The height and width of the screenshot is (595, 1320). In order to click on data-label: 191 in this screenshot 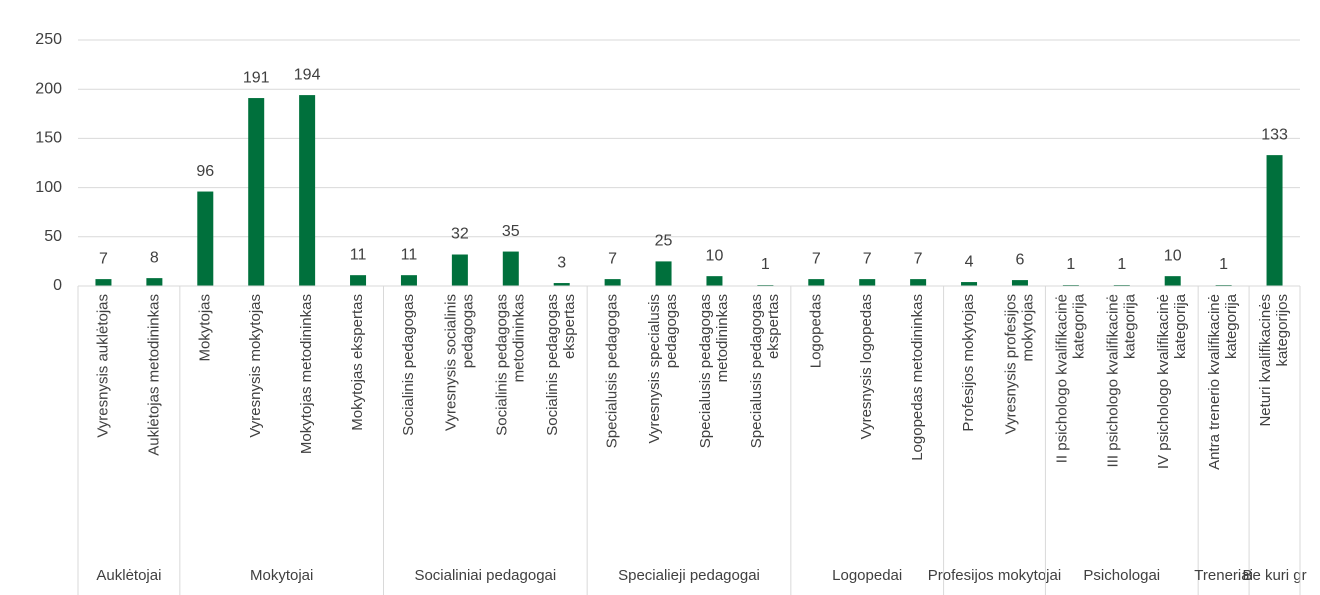, I will do `click(256, 77)`.